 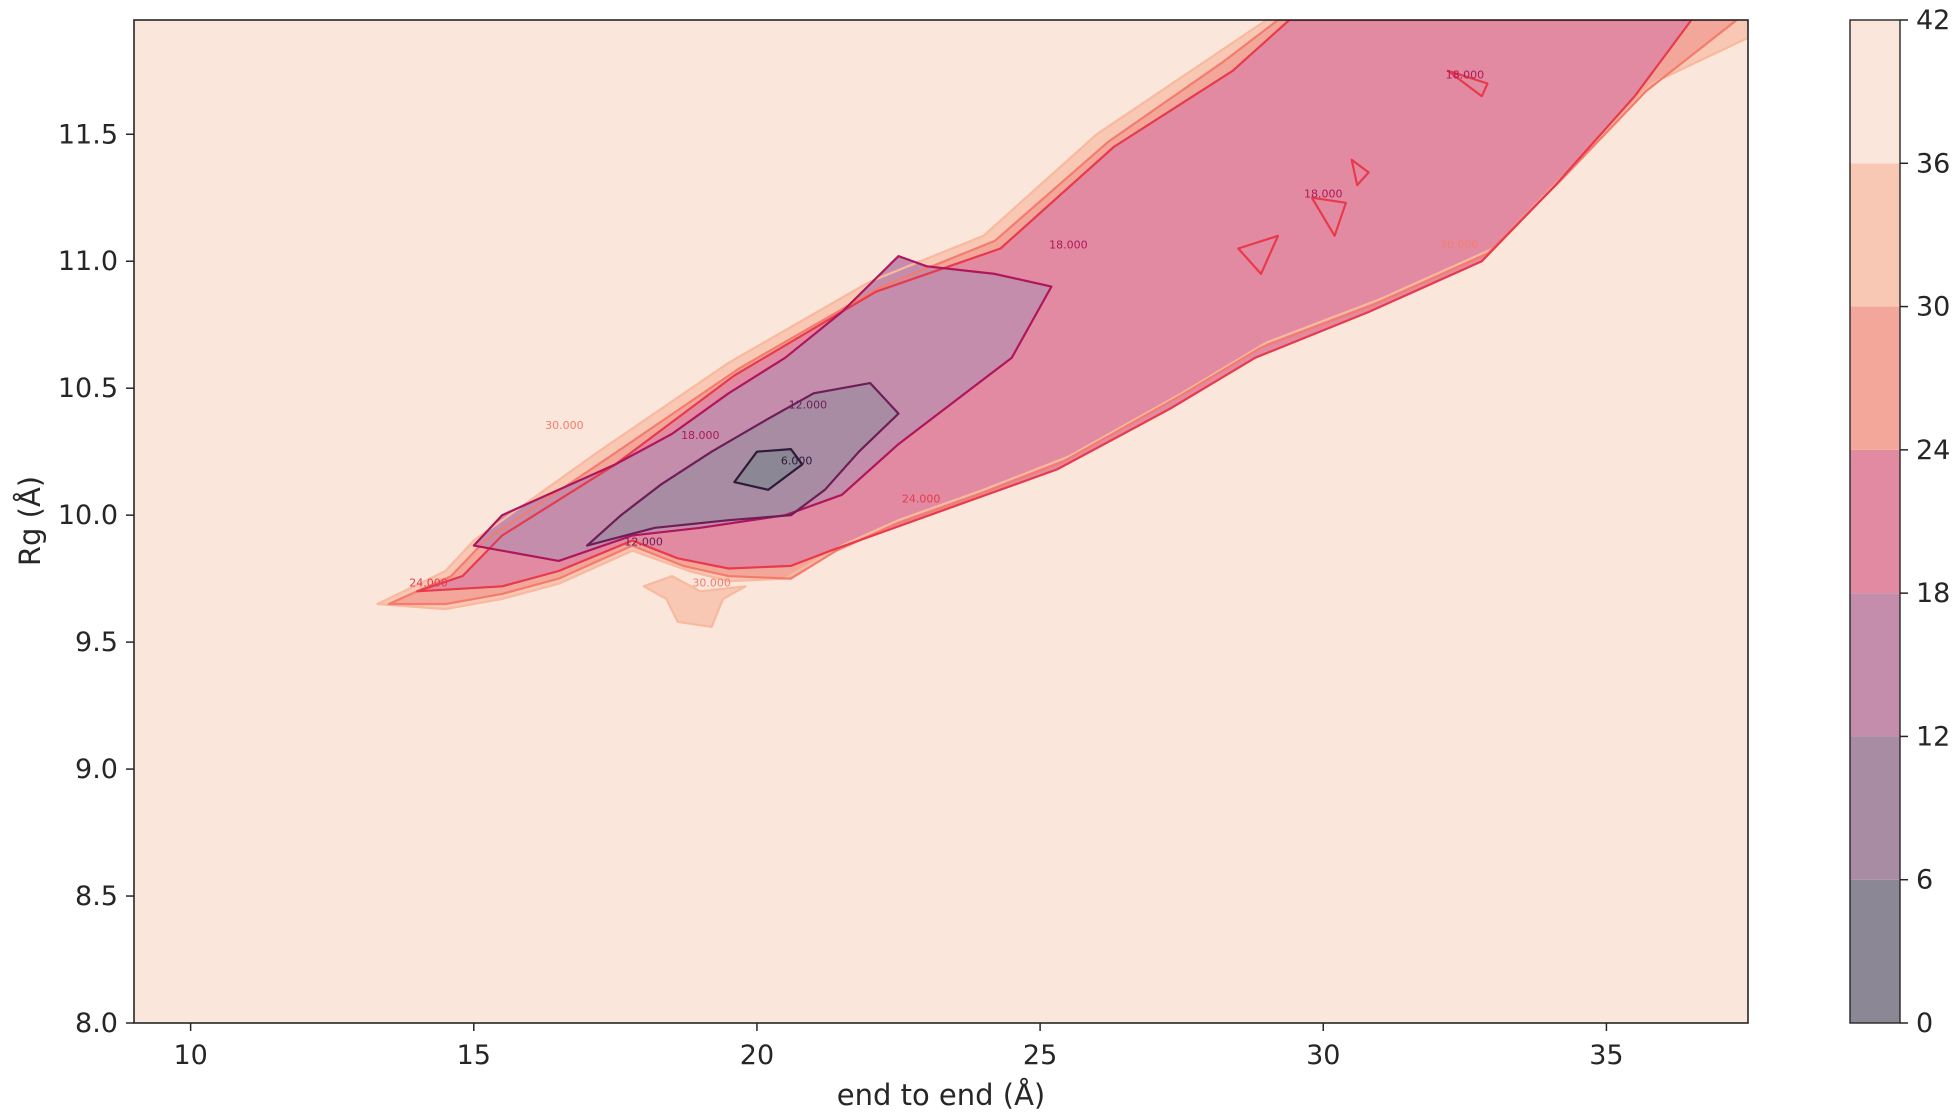 What do you see at coordinates (88, 515) in the screenshot?
I see `y-tick-label-4: 10.0` at bounding box center [88, 515].